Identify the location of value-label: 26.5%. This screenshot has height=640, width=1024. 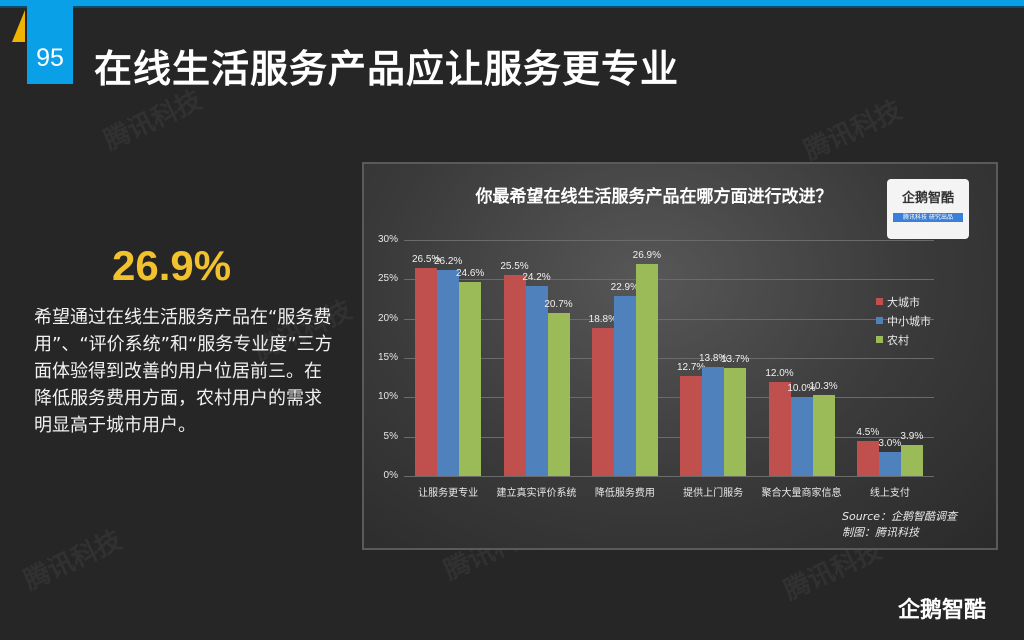
(426, 259).